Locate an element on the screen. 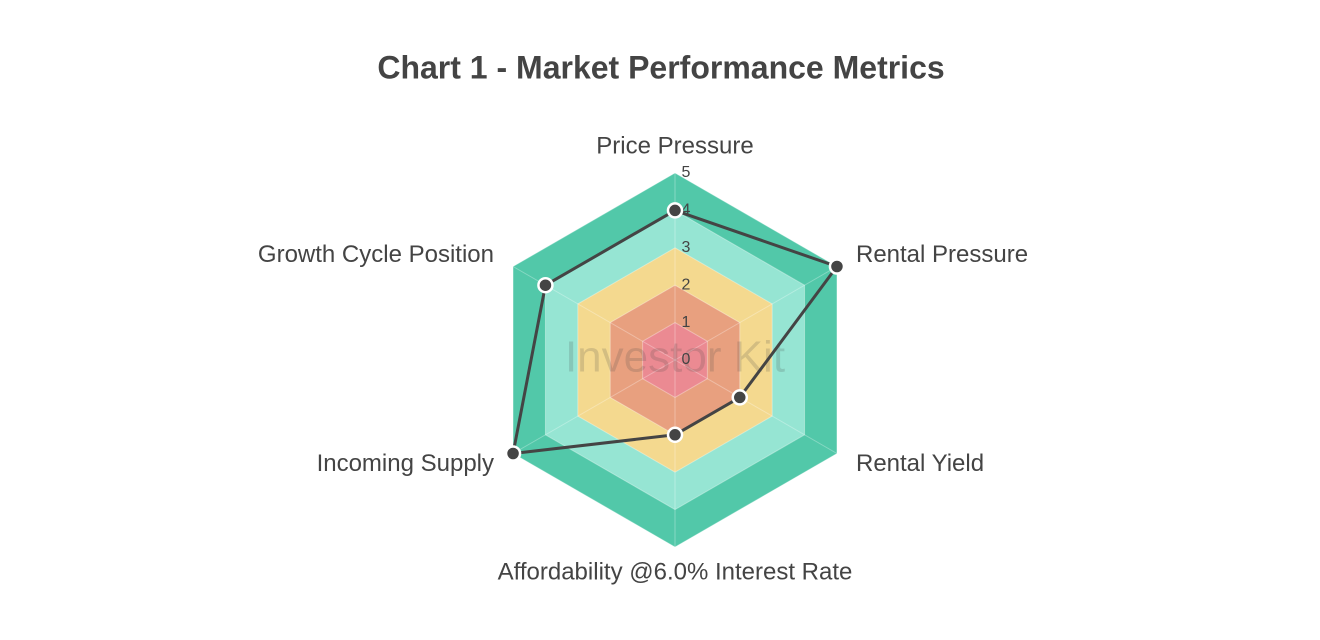  axis-label: Growth Cycle Position is located at coordinates (376, 254).